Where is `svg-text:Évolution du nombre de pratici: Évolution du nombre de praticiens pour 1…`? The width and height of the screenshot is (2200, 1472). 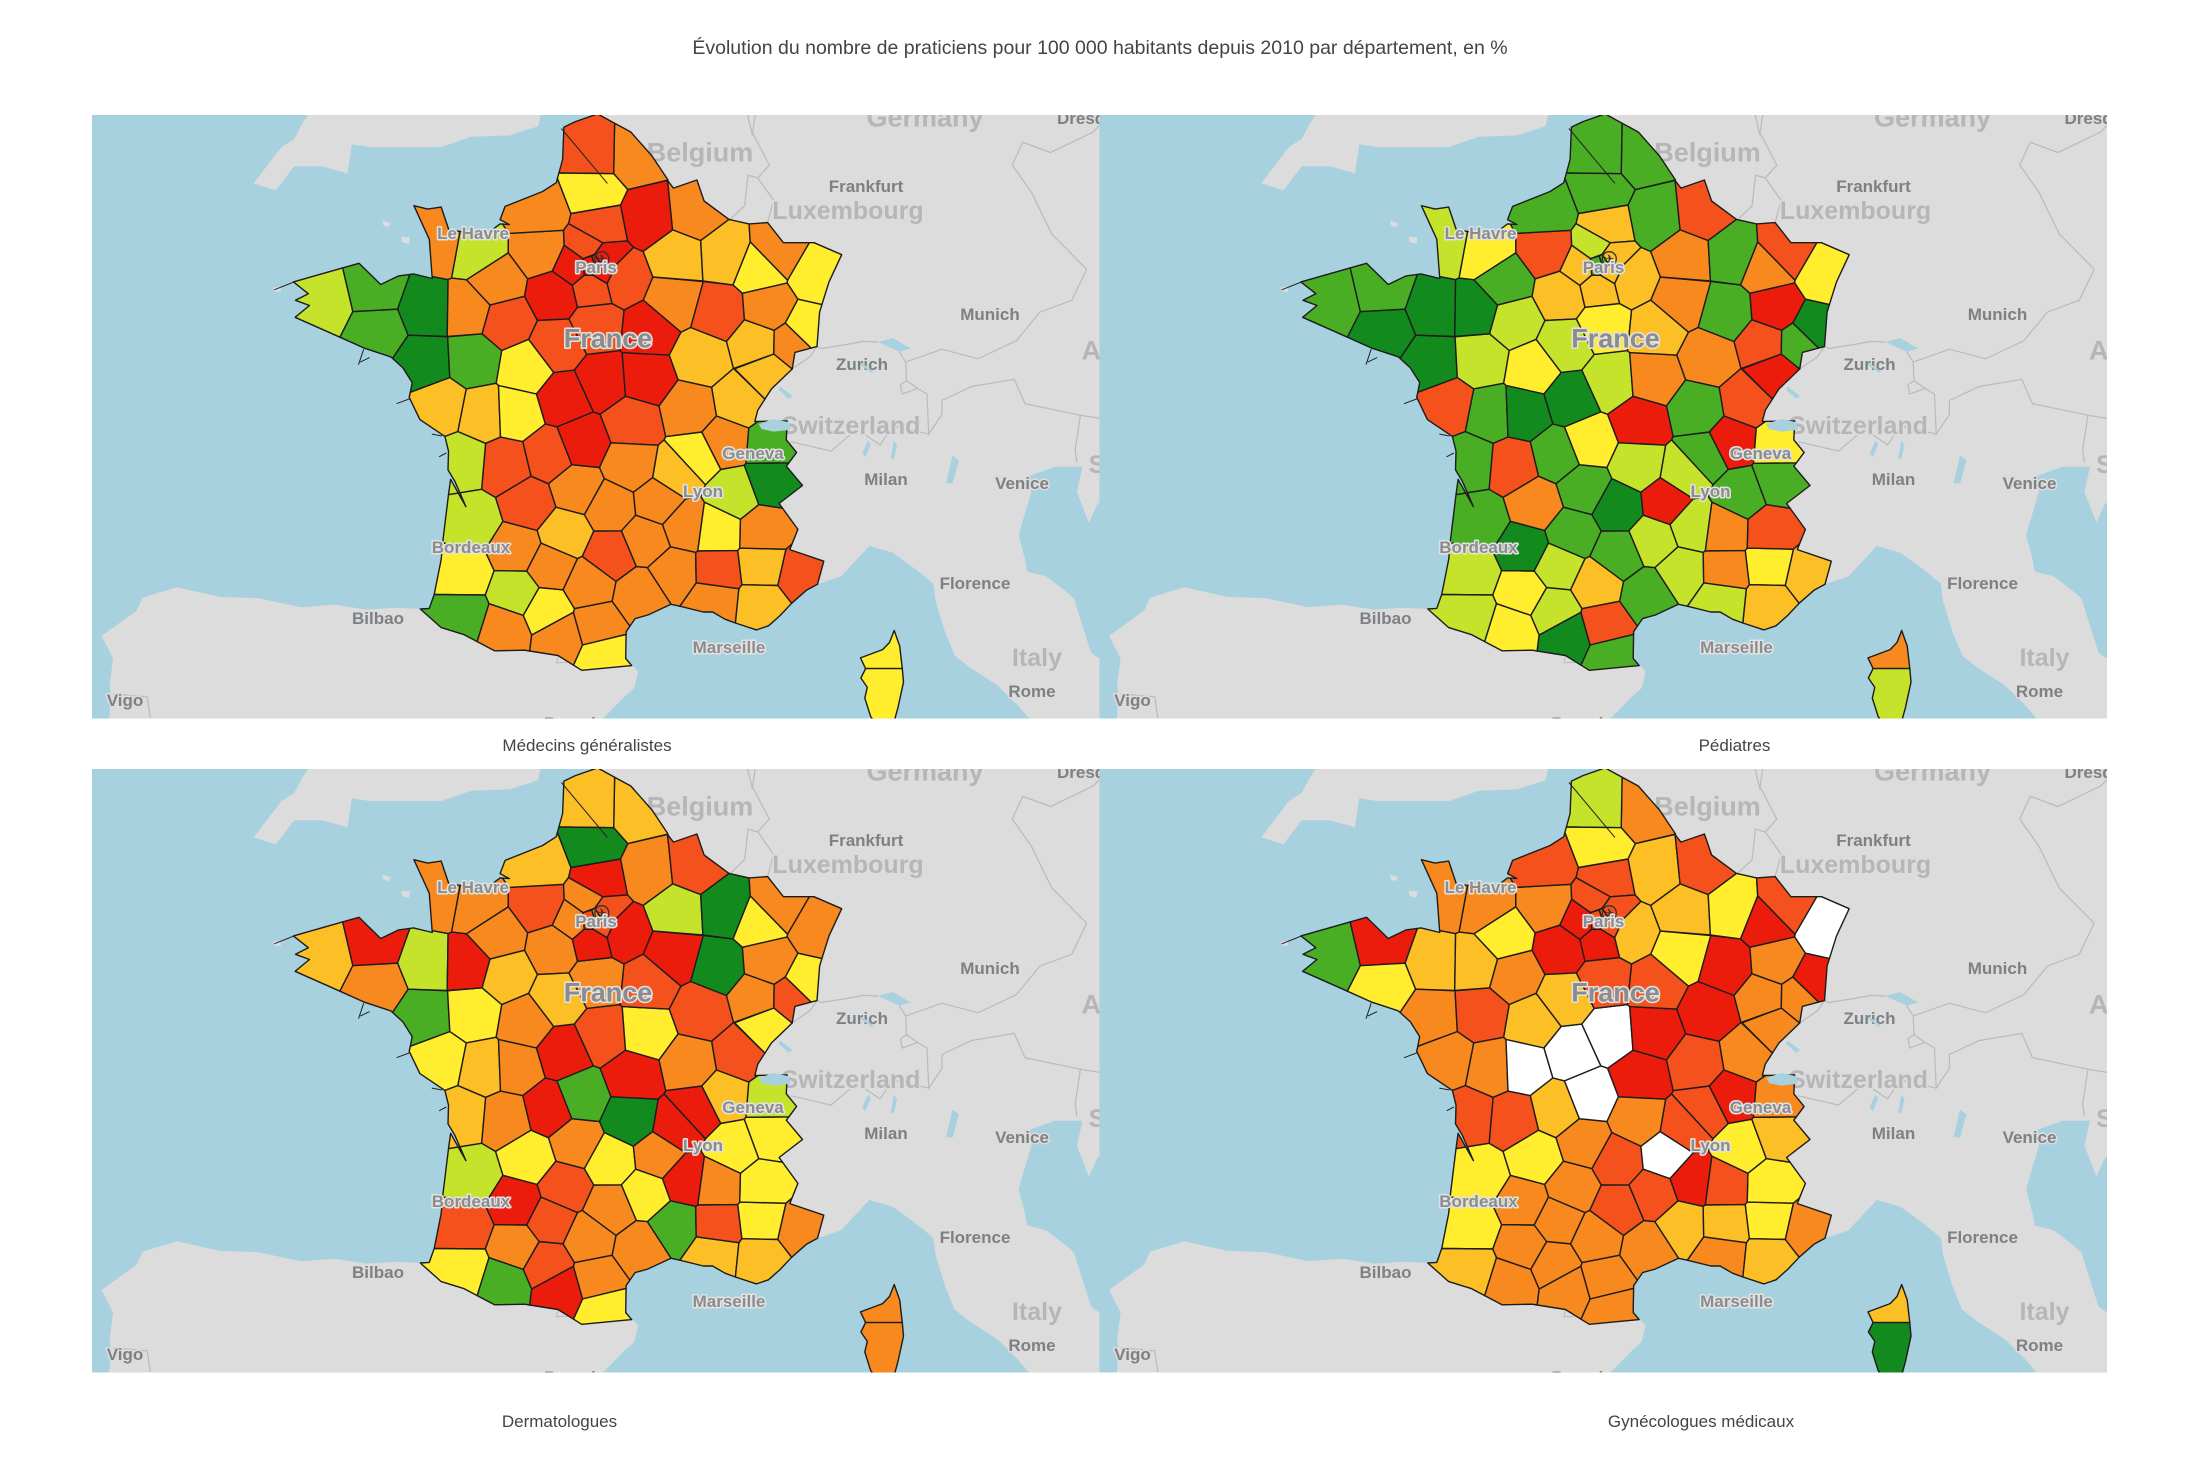
svg-text:Évolution du nombre de pratici: Évolution du nombre de praticiens pour 1… is located at coordinates (1099, 47).